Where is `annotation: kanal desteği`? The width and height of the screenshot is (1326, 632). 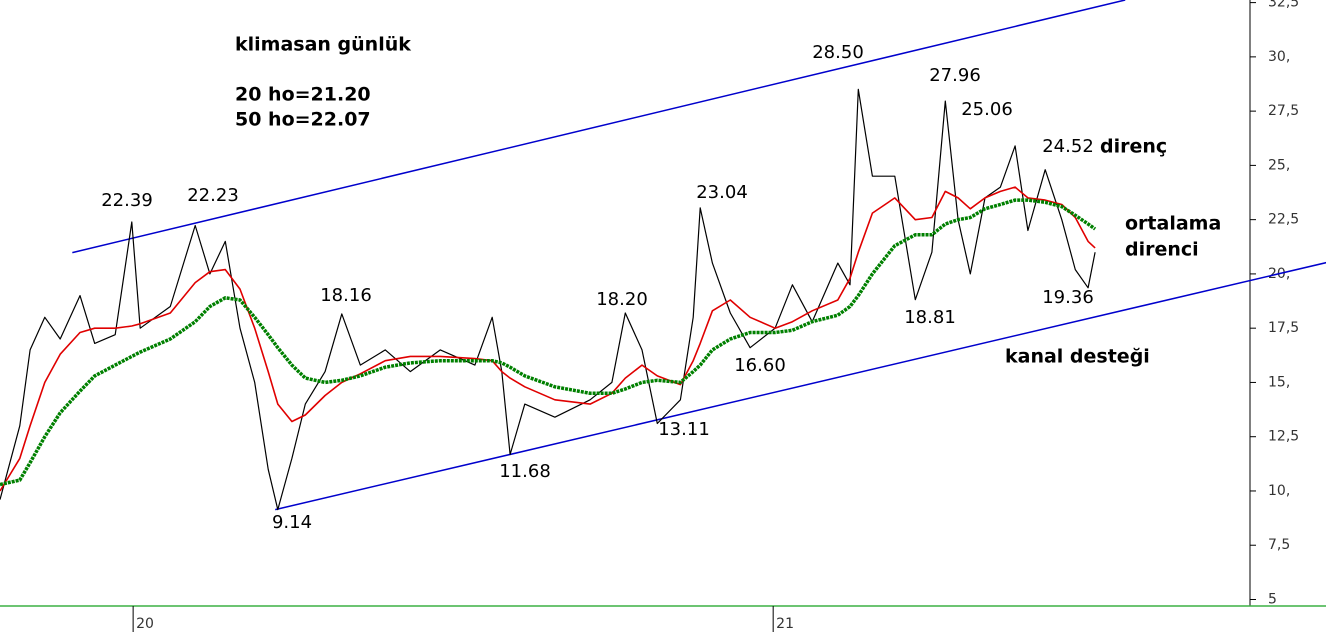 annotation: kanal desteği is located at coordinates (1077, 357).